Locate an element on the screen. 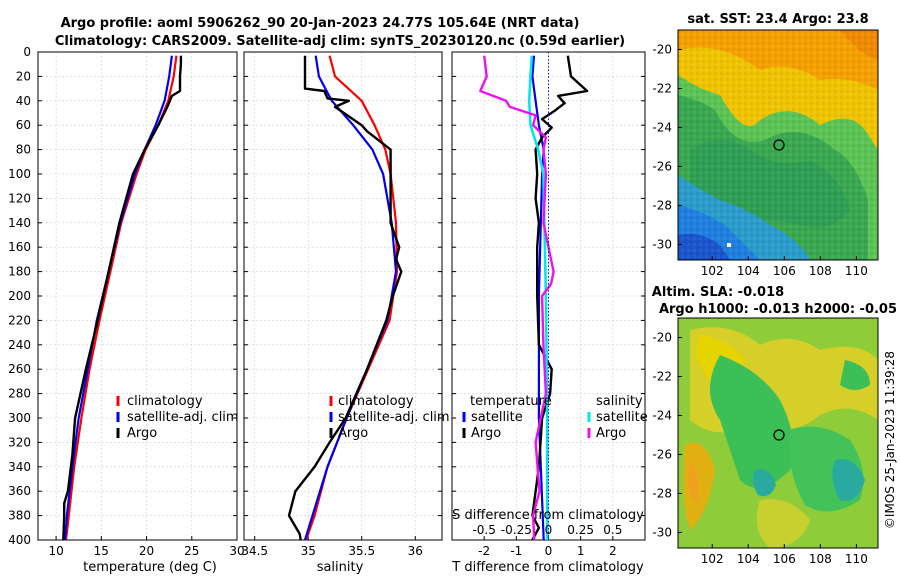 The height and width of the screenshot is (580, 900). y-tick-label: 200 is located at coordinates (19, 296).